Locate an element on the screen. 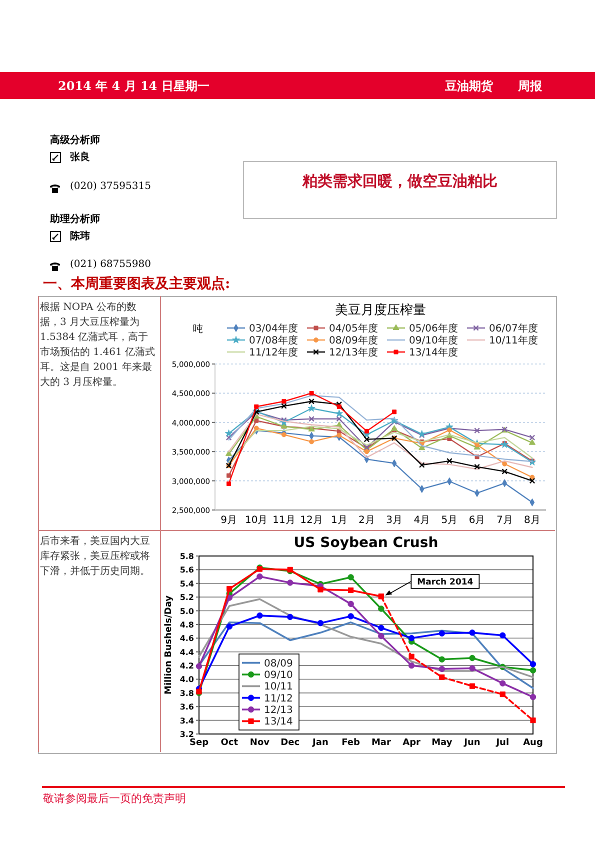 This screenshot has height=842, width=595. y-axis-title: Million Bushels/Day is located at coordinates (169, 645).